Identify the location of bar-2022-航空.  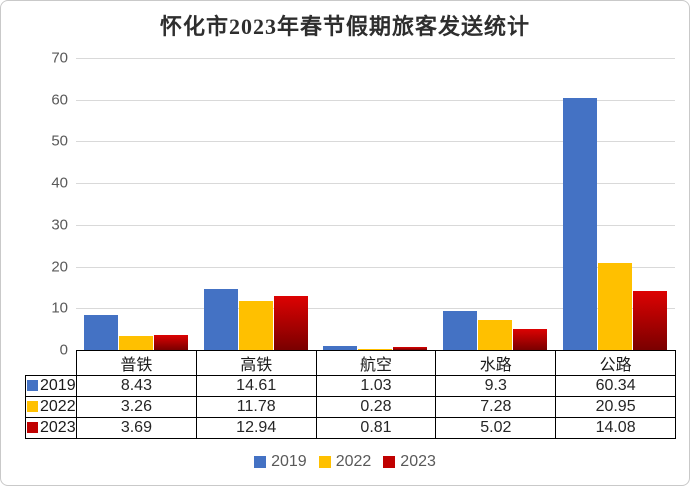
(375, 349).